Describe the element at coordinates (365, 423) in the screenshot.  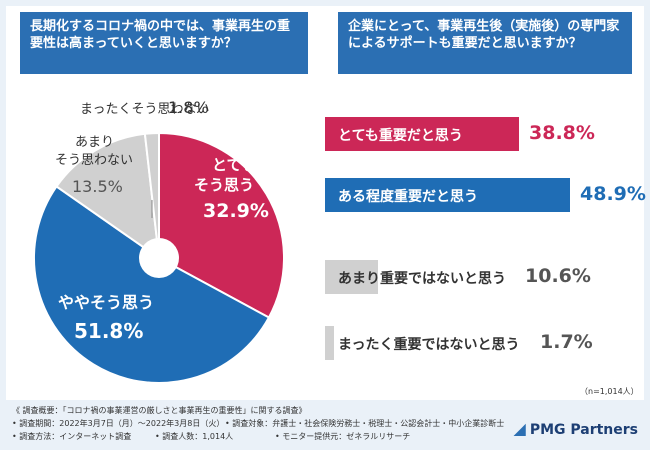
I see `survey-note-target: • 調査対象：弁護士・社会保険労務士・税理士・公認会計士・中小企業診断士` at that location.